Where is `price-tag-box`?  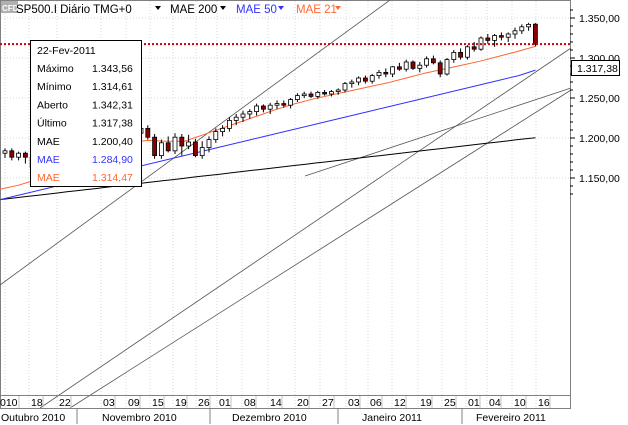 price-tag-box is located at coordinates (595, 68).